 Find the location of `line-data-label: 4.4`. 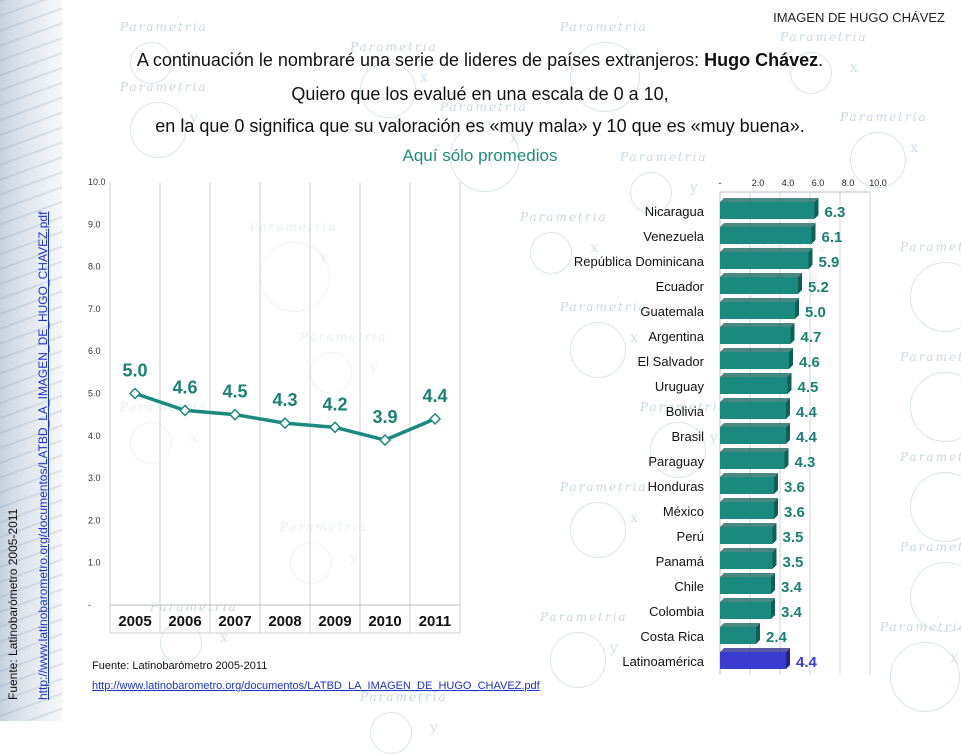

line-data-label: 4.4 is located at coordinates (434, 396).